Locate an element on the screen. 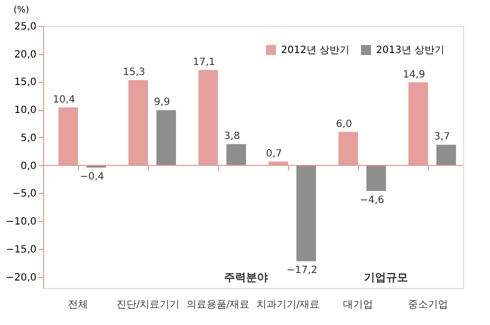  data-label: 10,4 is located at coordinates (64, 100).